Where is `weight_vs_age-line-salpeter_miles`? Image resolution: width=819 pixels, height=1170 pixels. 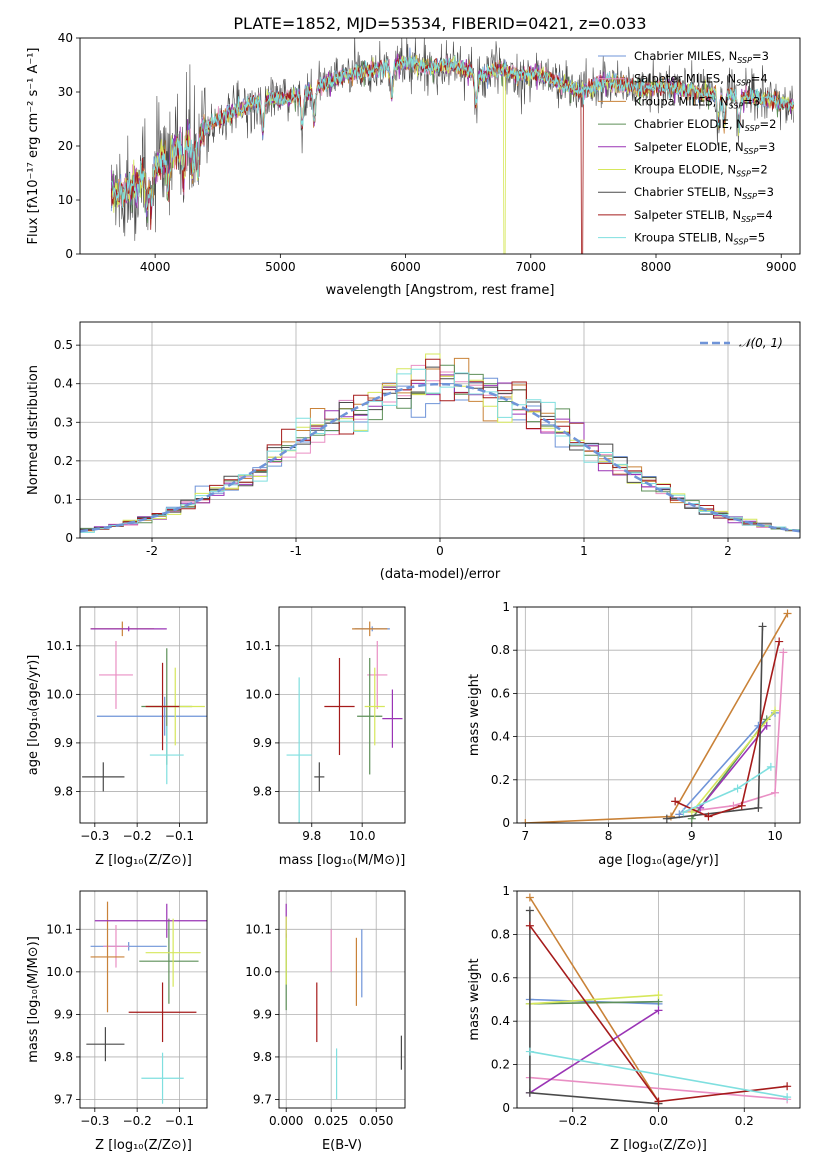
weight_vs_age-line-salpeter_miles is located at coordinates (734, 732).